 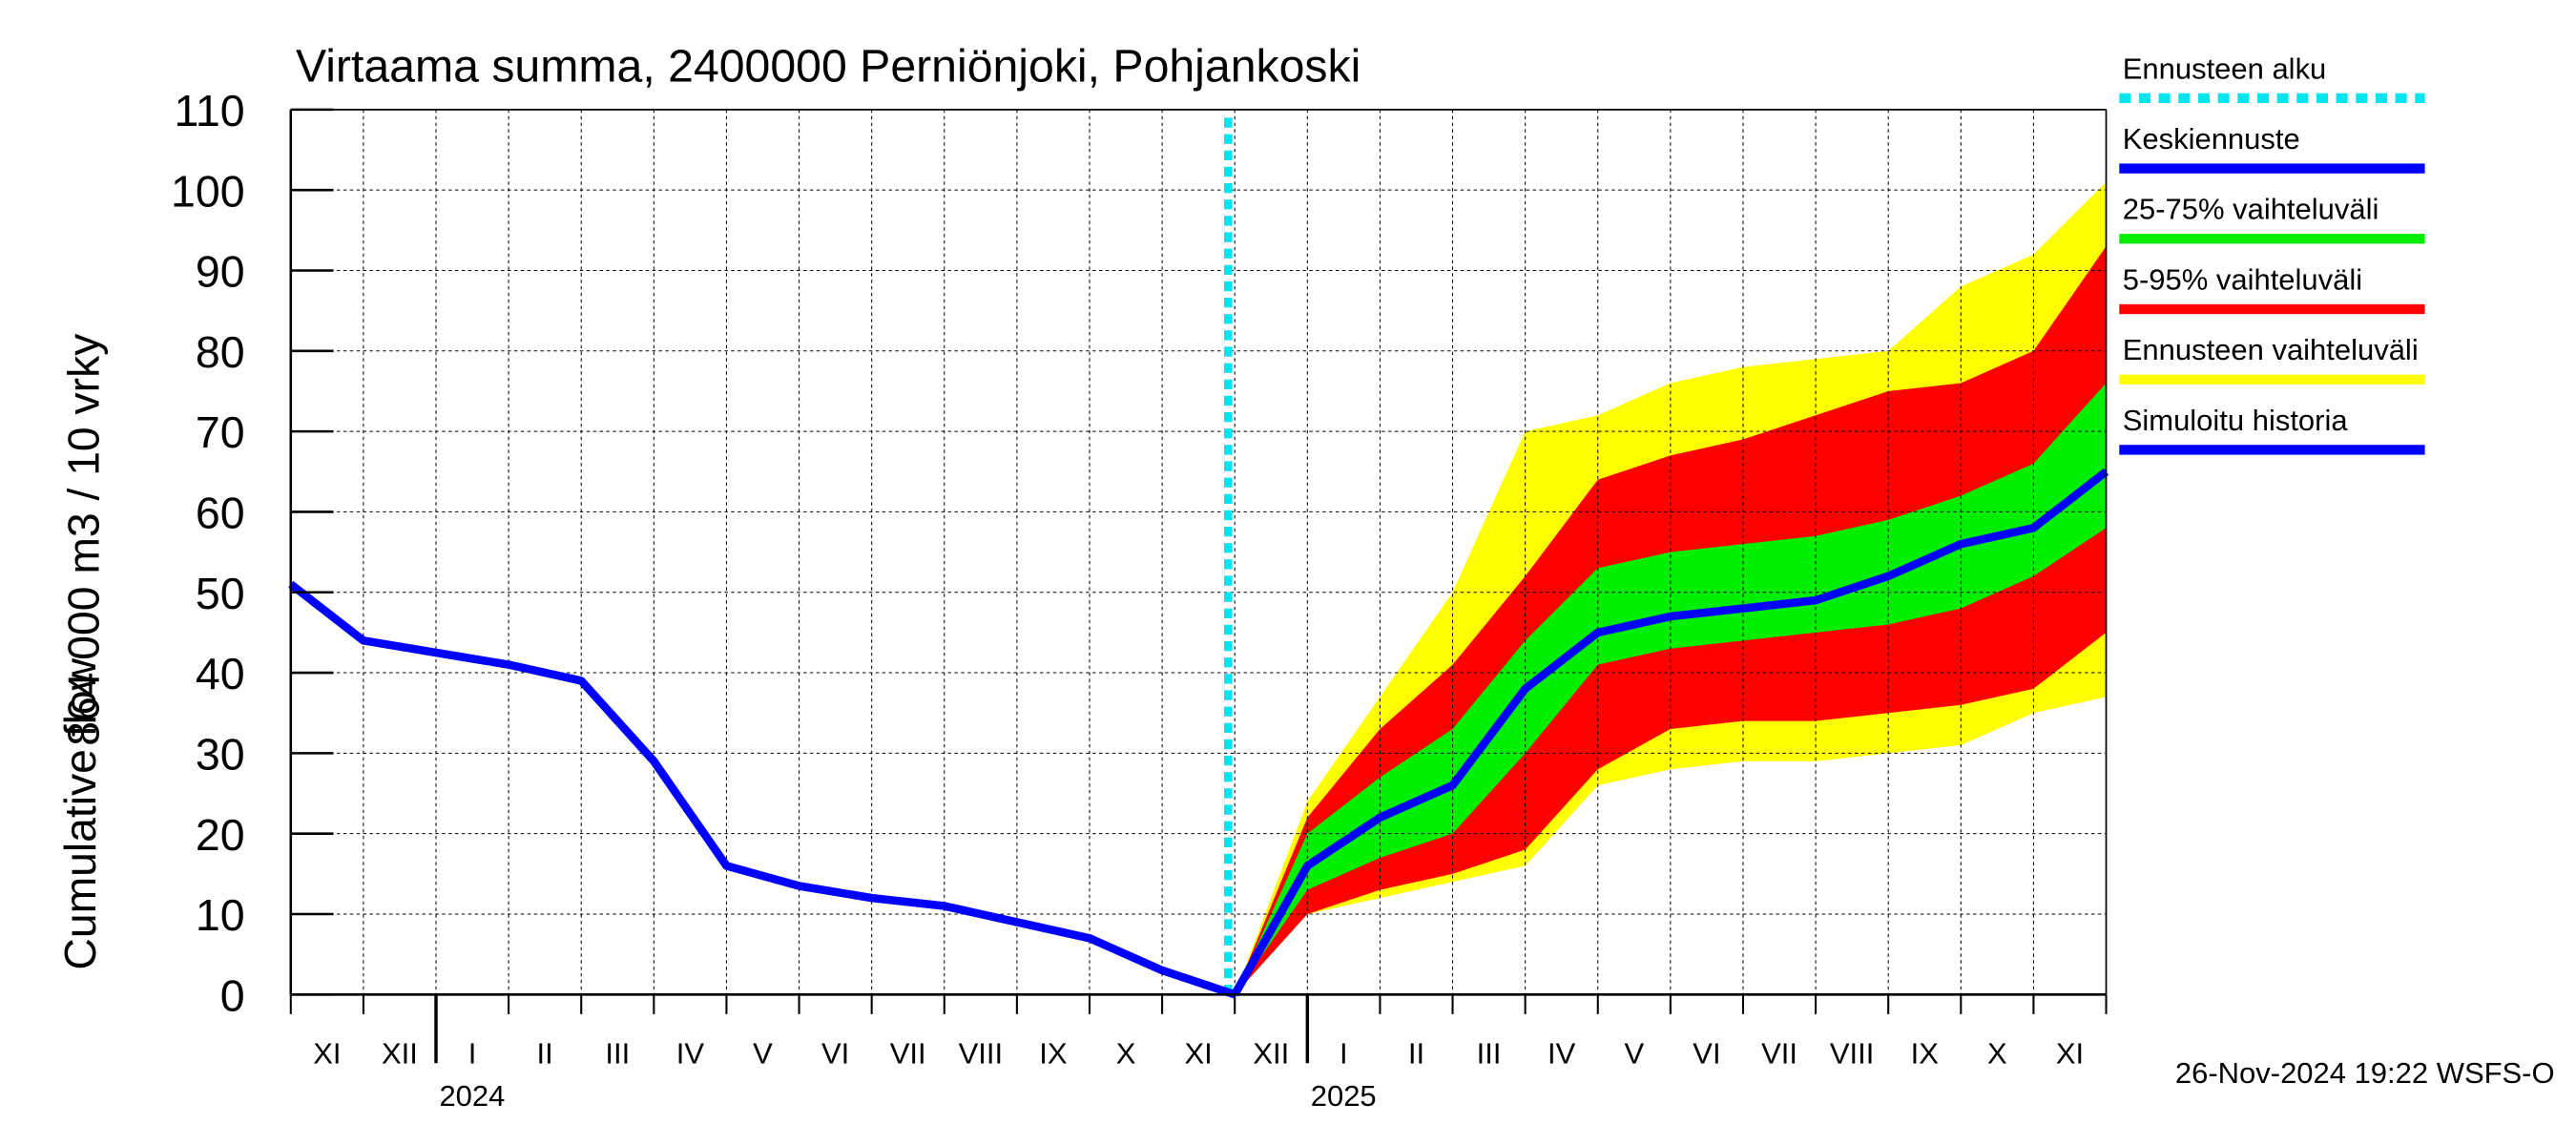 I want to click on y-tick-label: 110, so click(x=209, y=110).